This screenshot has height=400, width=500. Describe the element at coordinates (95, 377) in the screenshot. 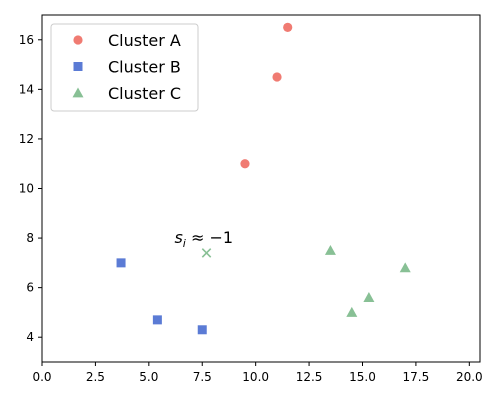

I see `x-tick-label: 2.5` at that location.